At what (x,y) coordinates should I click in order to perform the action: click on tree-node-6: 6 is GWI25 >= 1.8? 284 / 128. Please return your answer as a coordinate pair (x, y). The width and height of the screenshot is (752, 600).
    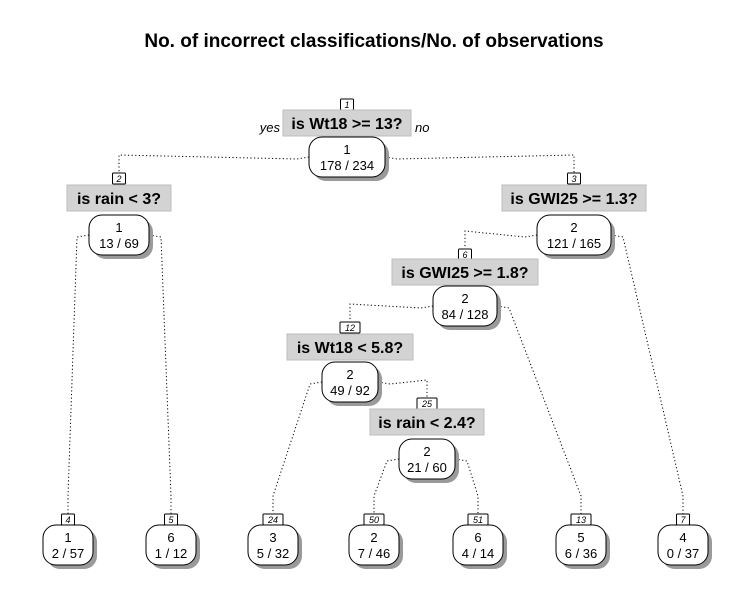
    Looking at the image, I should click on (465, 289).